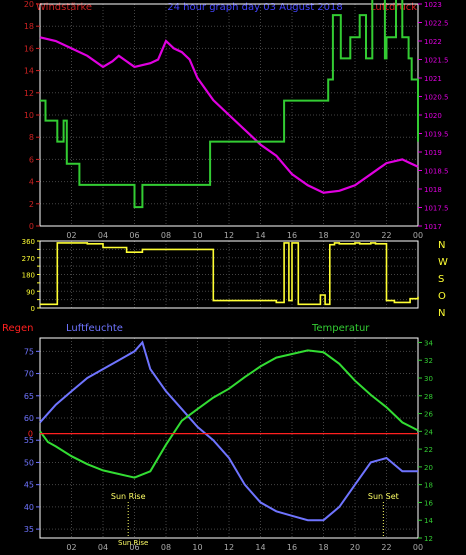 This screenshot has height=555, width=466. Describe the element at coordinates (128, 496) in the screenshot. I see `sun-marker-label: Sun Rise` at that location.